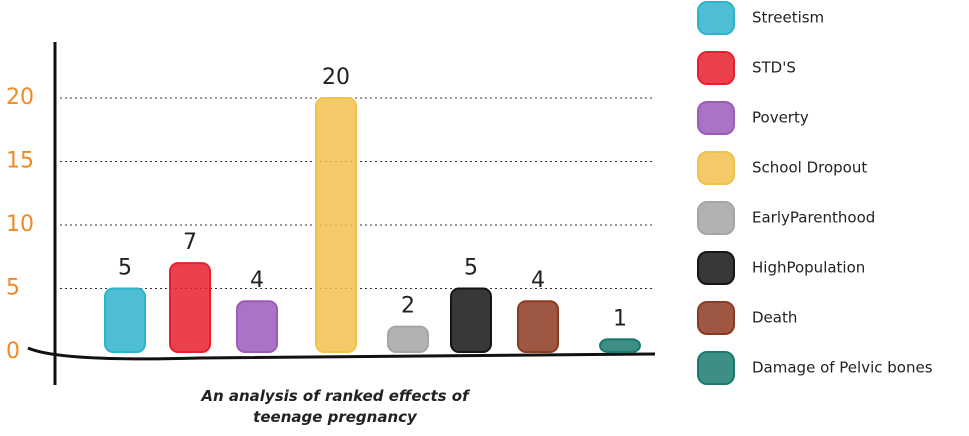 This screenshot has height=436, width=969. What do you see at coordinates (20, 161) in the screenshot?
I see `y-tick-label: 15` at bounding box center [20, 161].